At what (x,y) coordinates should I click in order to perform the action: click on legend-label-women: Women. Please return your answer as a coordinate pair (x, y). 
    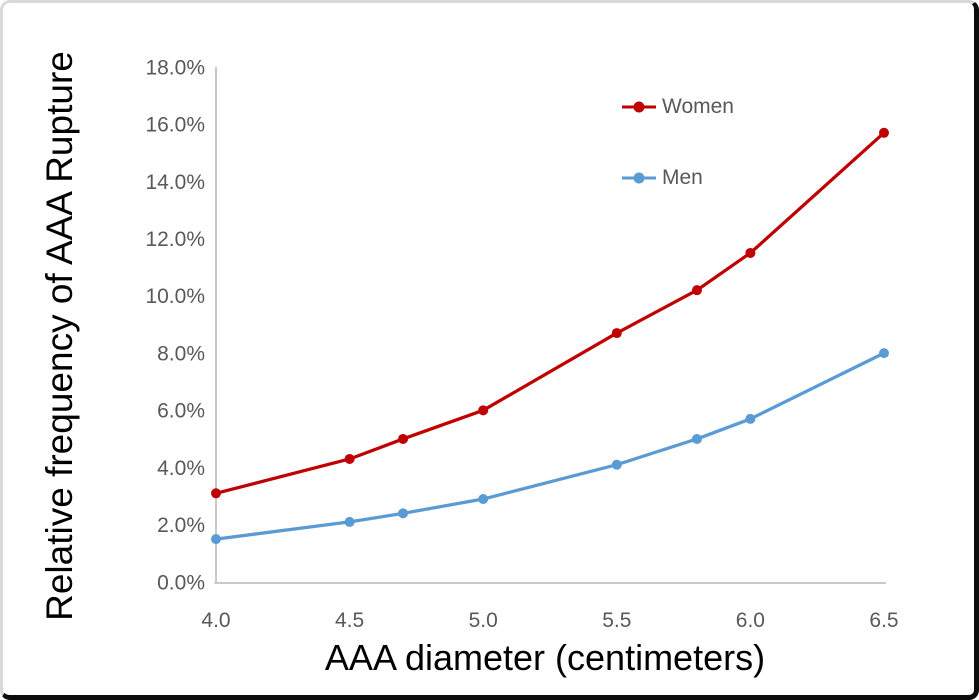
    Looking at the image, I should click on (698, 106).